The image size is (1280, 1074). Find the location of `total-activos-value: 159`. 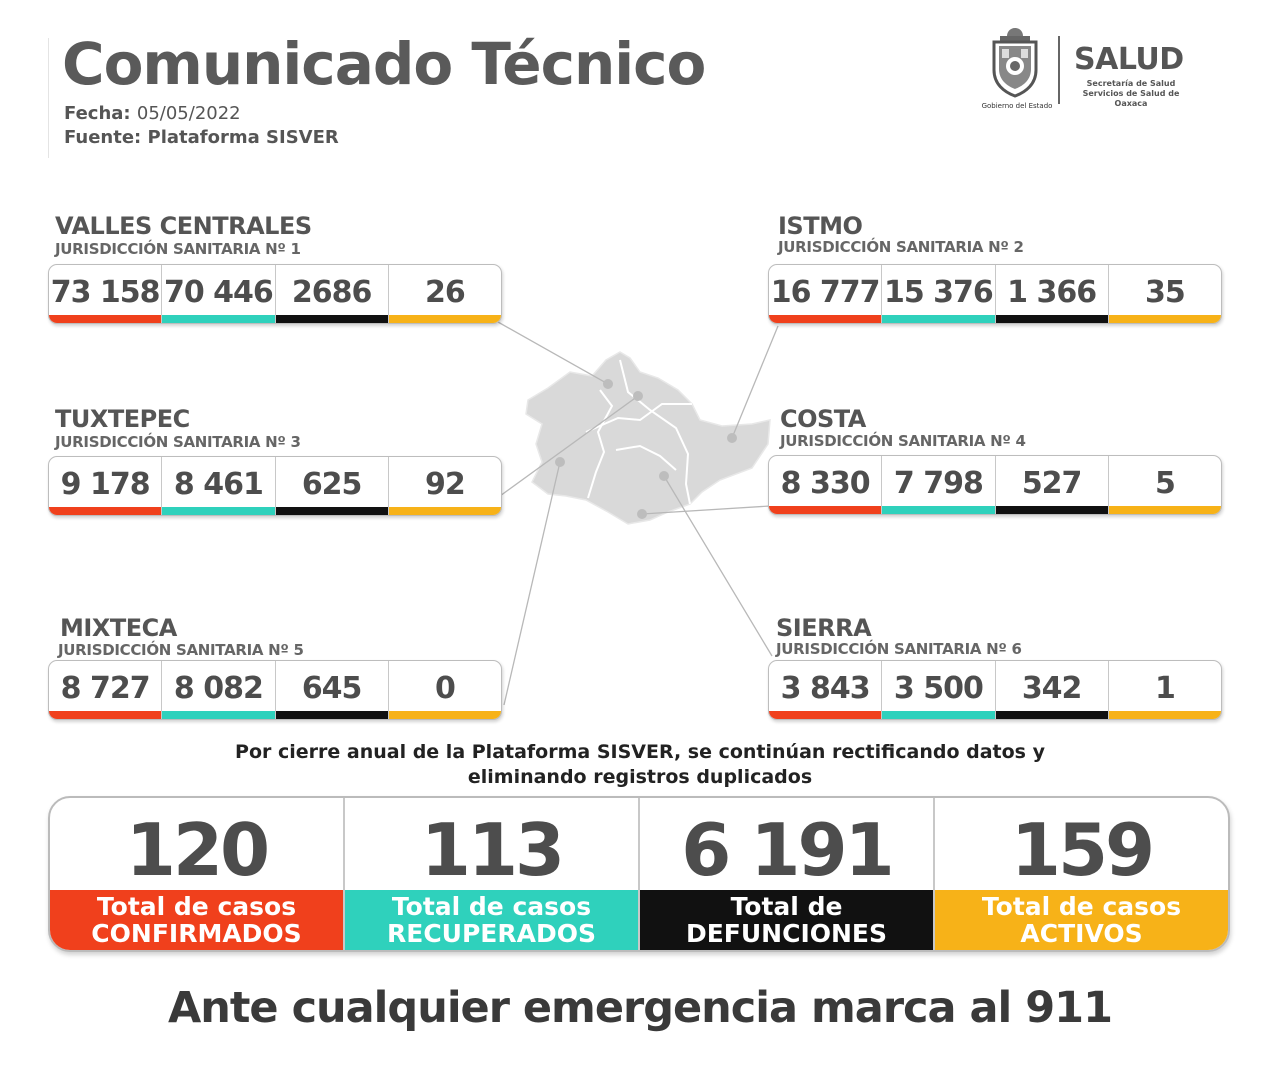

total-activos-value: 159 is located at coordinates (1082, 850).